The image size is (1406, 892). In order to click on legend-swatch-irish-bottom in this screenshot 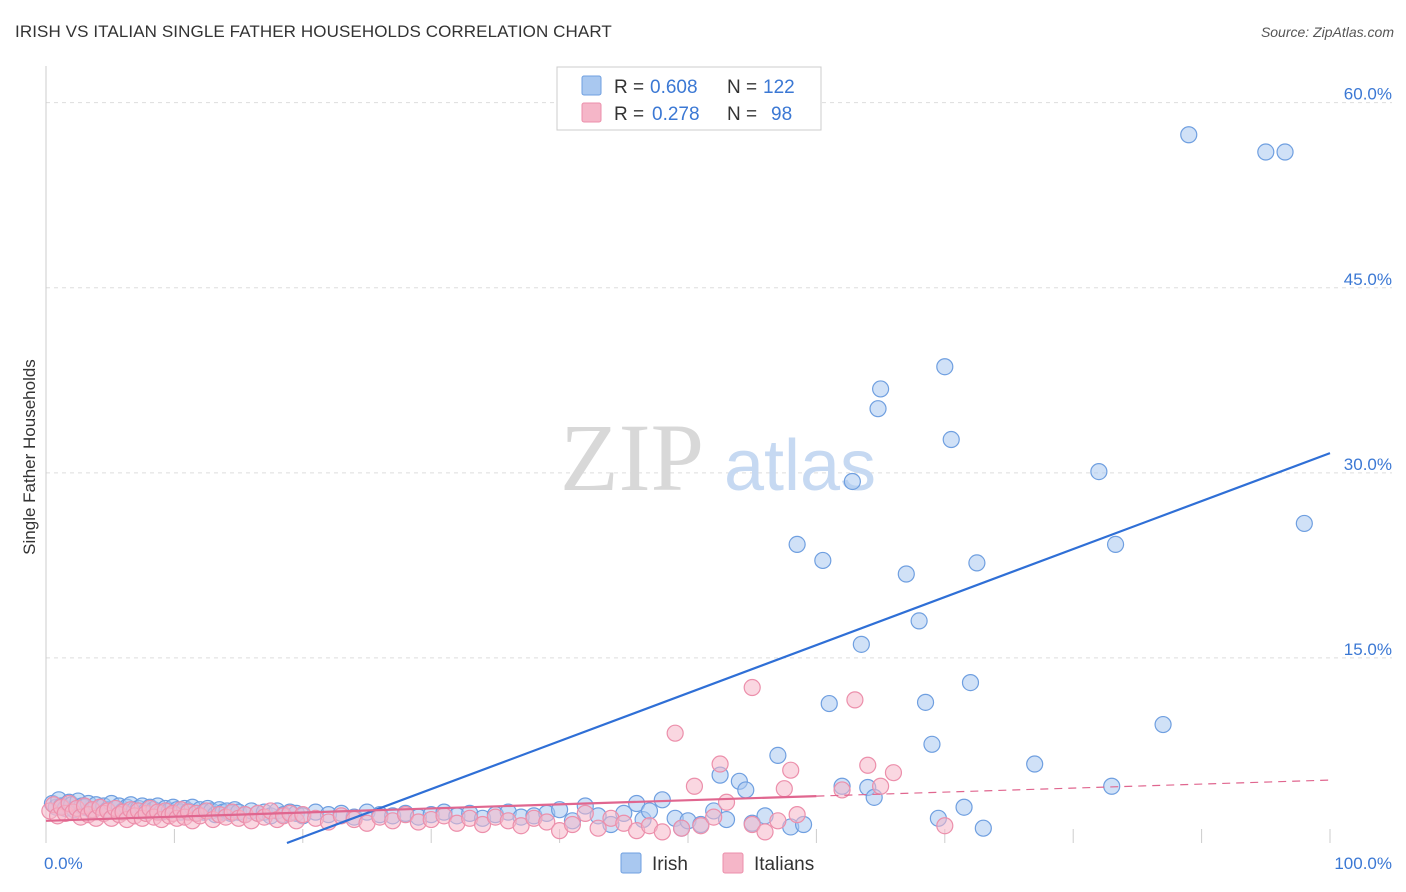, I will do `click(631, 863)`.